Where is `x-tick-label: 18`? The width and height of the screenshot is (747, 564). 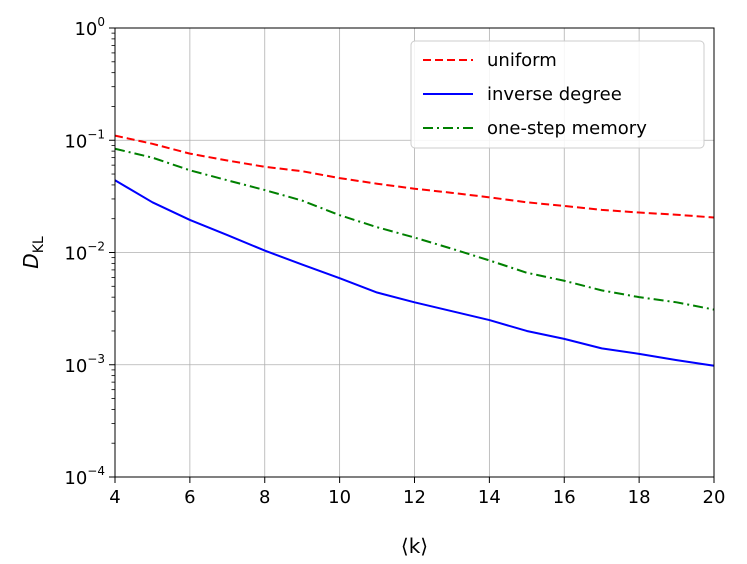 x-tick-label: 18 is located at coordinates (639, 497).